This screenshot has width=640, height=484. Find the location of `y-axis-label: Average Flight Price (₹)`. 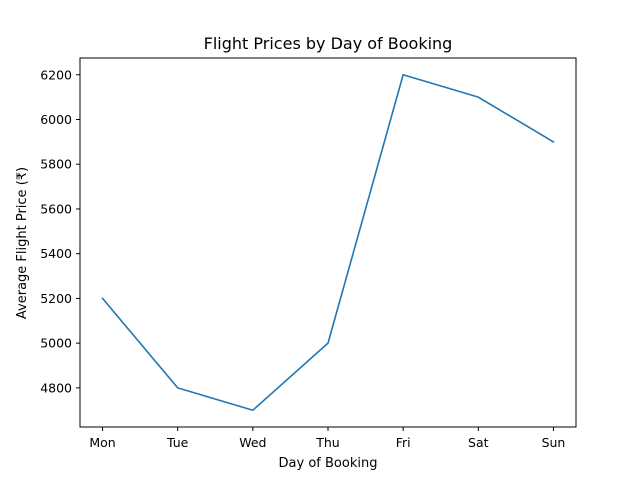

y-axis-label: Average Flight Price (₹) is located at coordinates (22, 243).